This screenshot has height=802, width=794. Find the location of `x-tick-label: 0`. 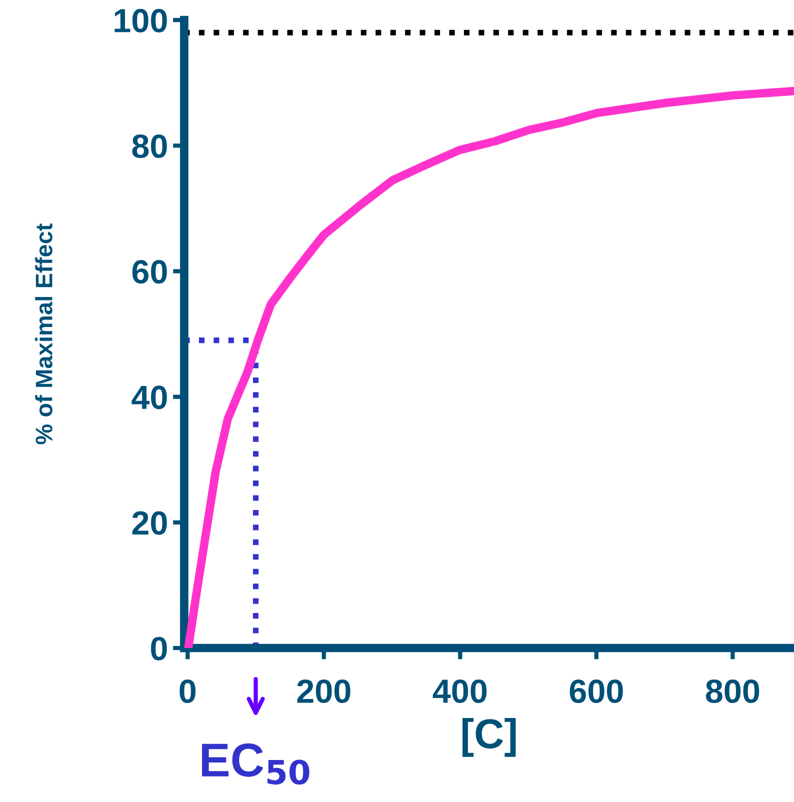

x-tick-label: 0 is located at coordinates (188, 691).